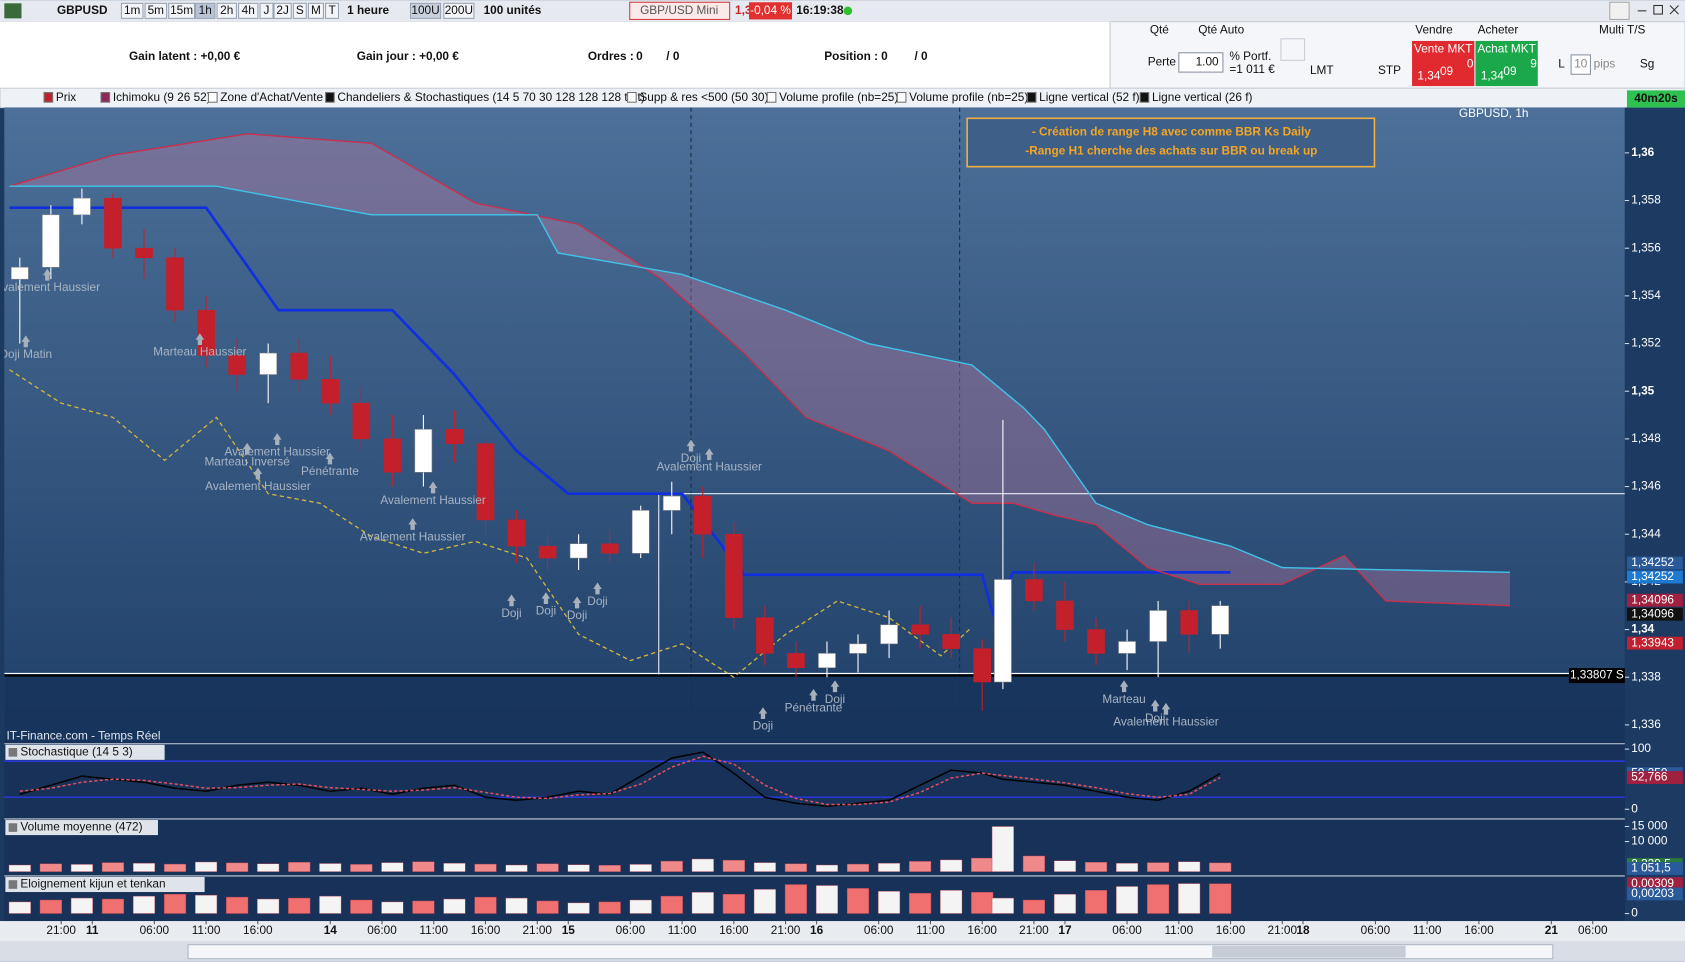 The image size is (1685, 962). What do you see at coordinates (1634, 913) in the screenshot?
I see `y-tick-label: 0` at bounding box center [1634, 913].